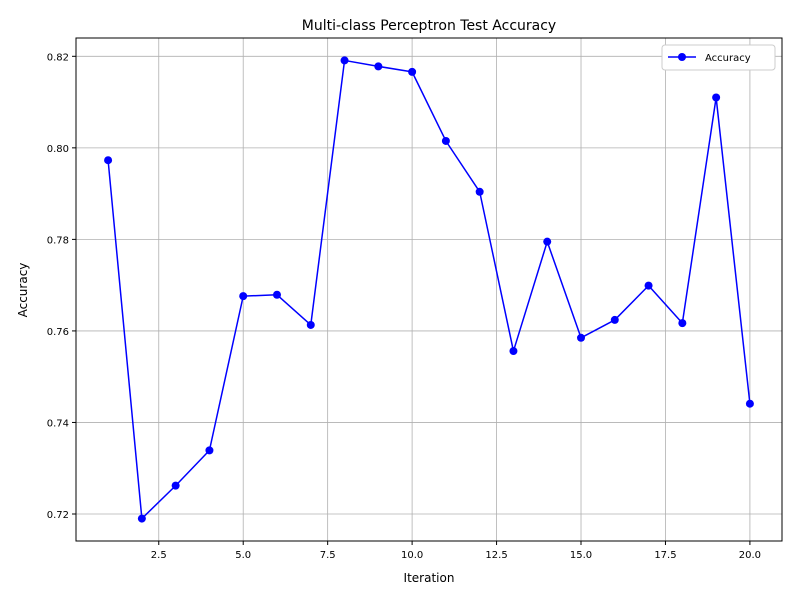 This screenshot has width=800, height=600. What do you see at coordinates (58, 240) in the screenshot?
I see `y-tick-label: 0.78` at bounding box center [58, 240].